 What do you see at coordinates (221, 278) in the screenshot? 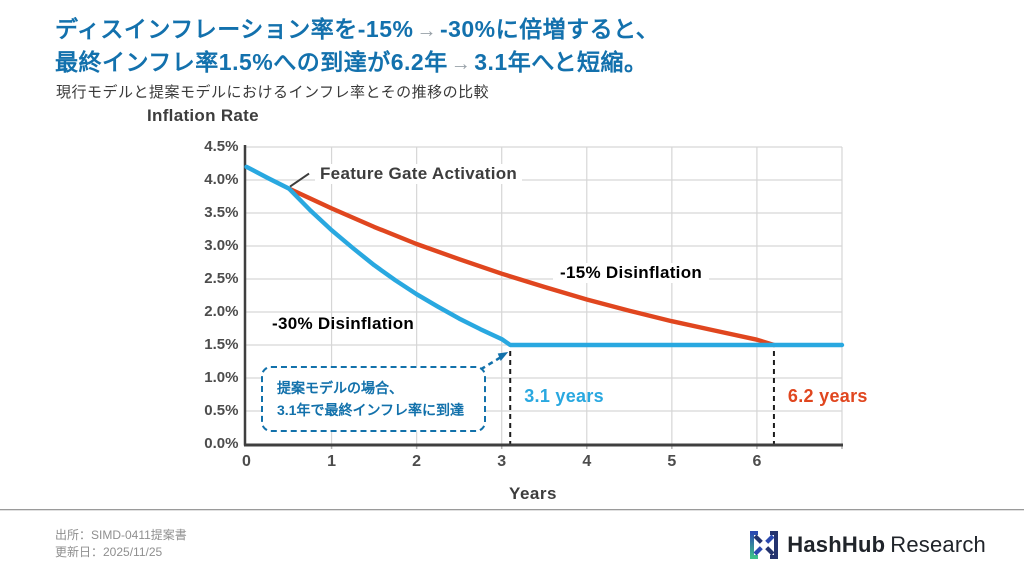
I see `y-tick-label: 2.5%` at bounding box center [221, 278].